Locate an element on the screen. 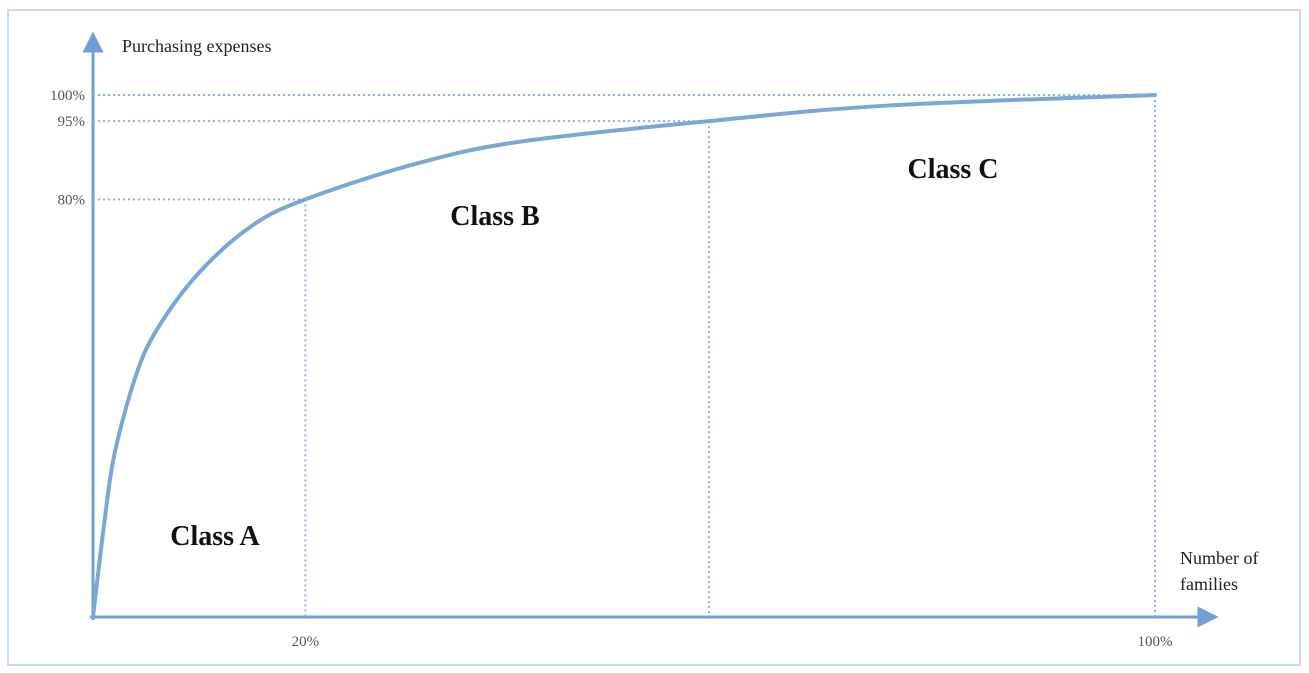  y-axis-label: Purchasing expenses is located at coordinates (196, 46).